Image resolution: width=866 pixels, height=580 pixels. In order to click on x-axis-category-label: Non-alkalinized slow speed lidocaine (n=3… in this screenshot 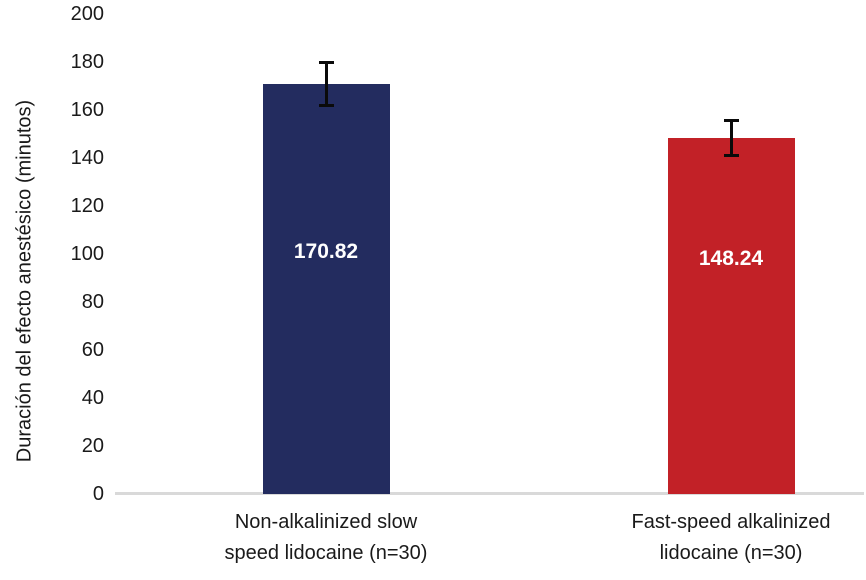, I will do `click(326, 538)`.